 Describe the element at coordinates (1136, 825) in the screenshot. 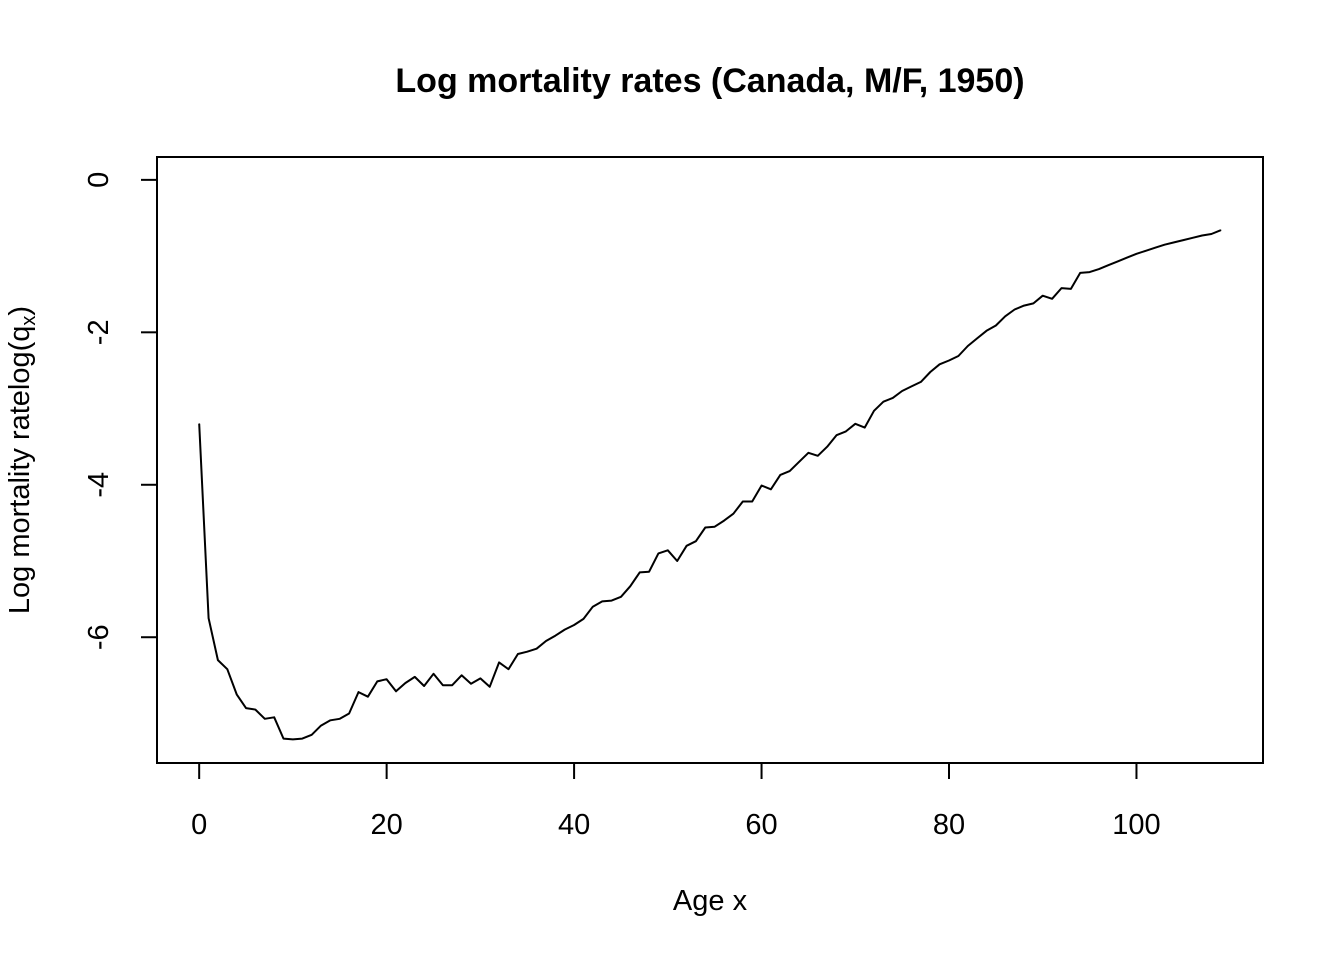

I see `x-tick-label: 100` at that location.